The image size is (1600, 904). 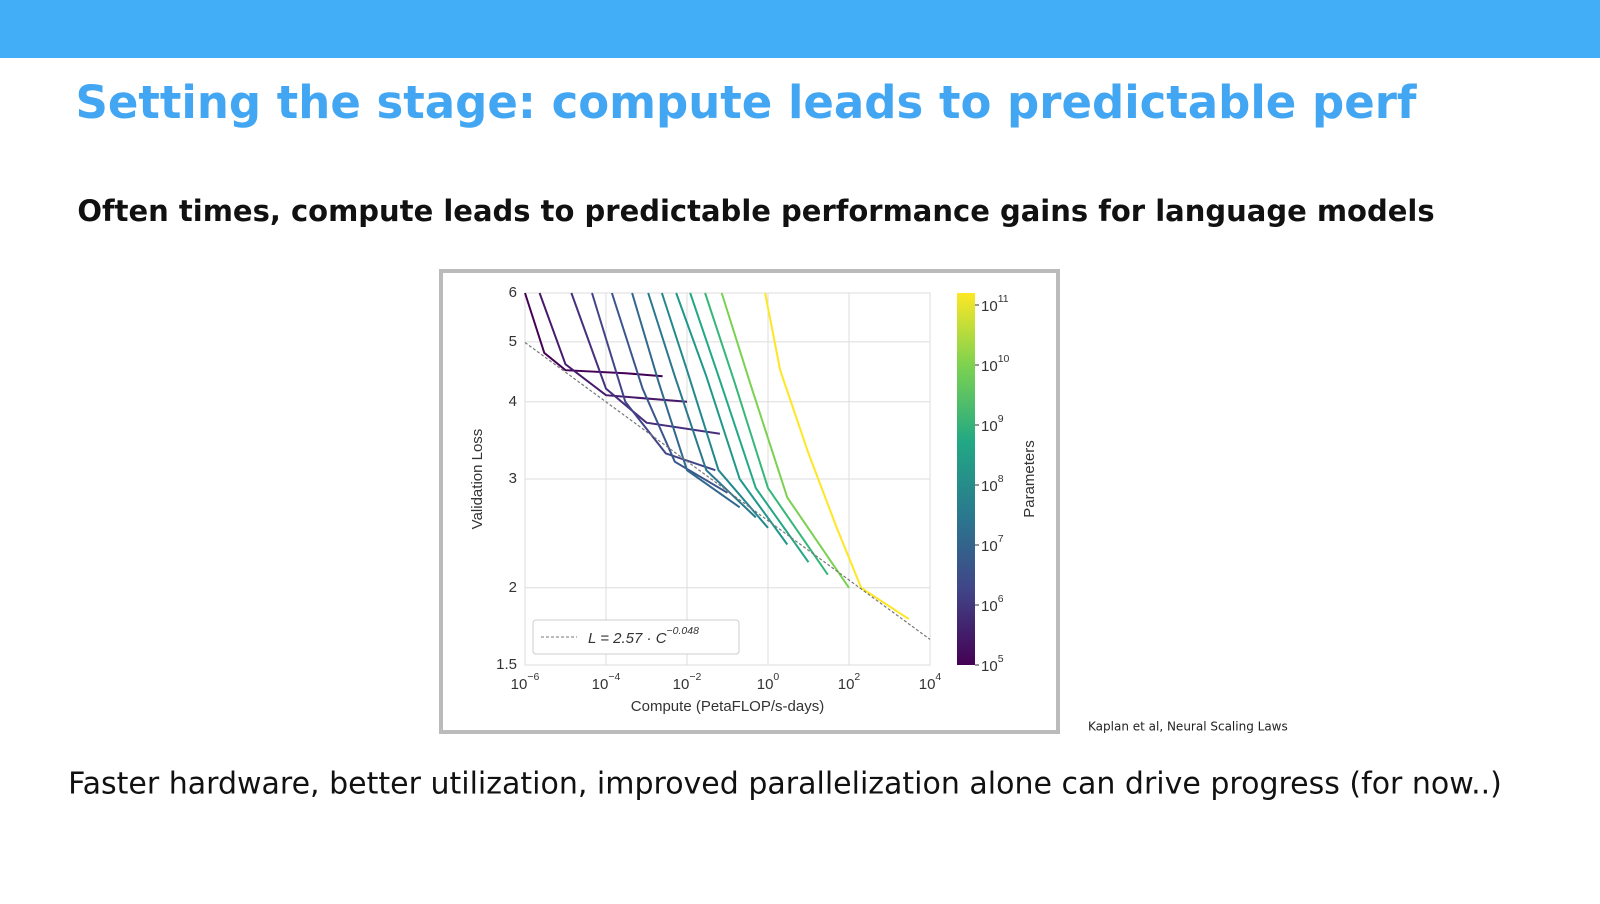 What do you see at coordinates (992, 484) in the screenshot?
I see `colorbar-tick-label: 10⁸` at bounding box center [992, 484].